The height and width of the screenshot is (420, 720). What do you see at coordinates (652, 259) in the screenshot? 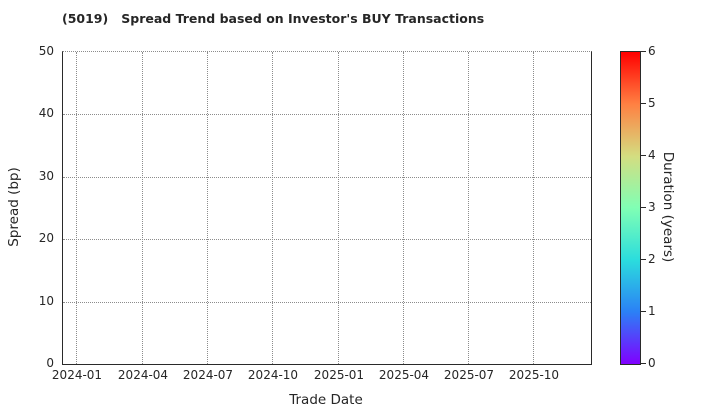
I see `colorbar-tick-label: 2` at bounding box center [652, 259].